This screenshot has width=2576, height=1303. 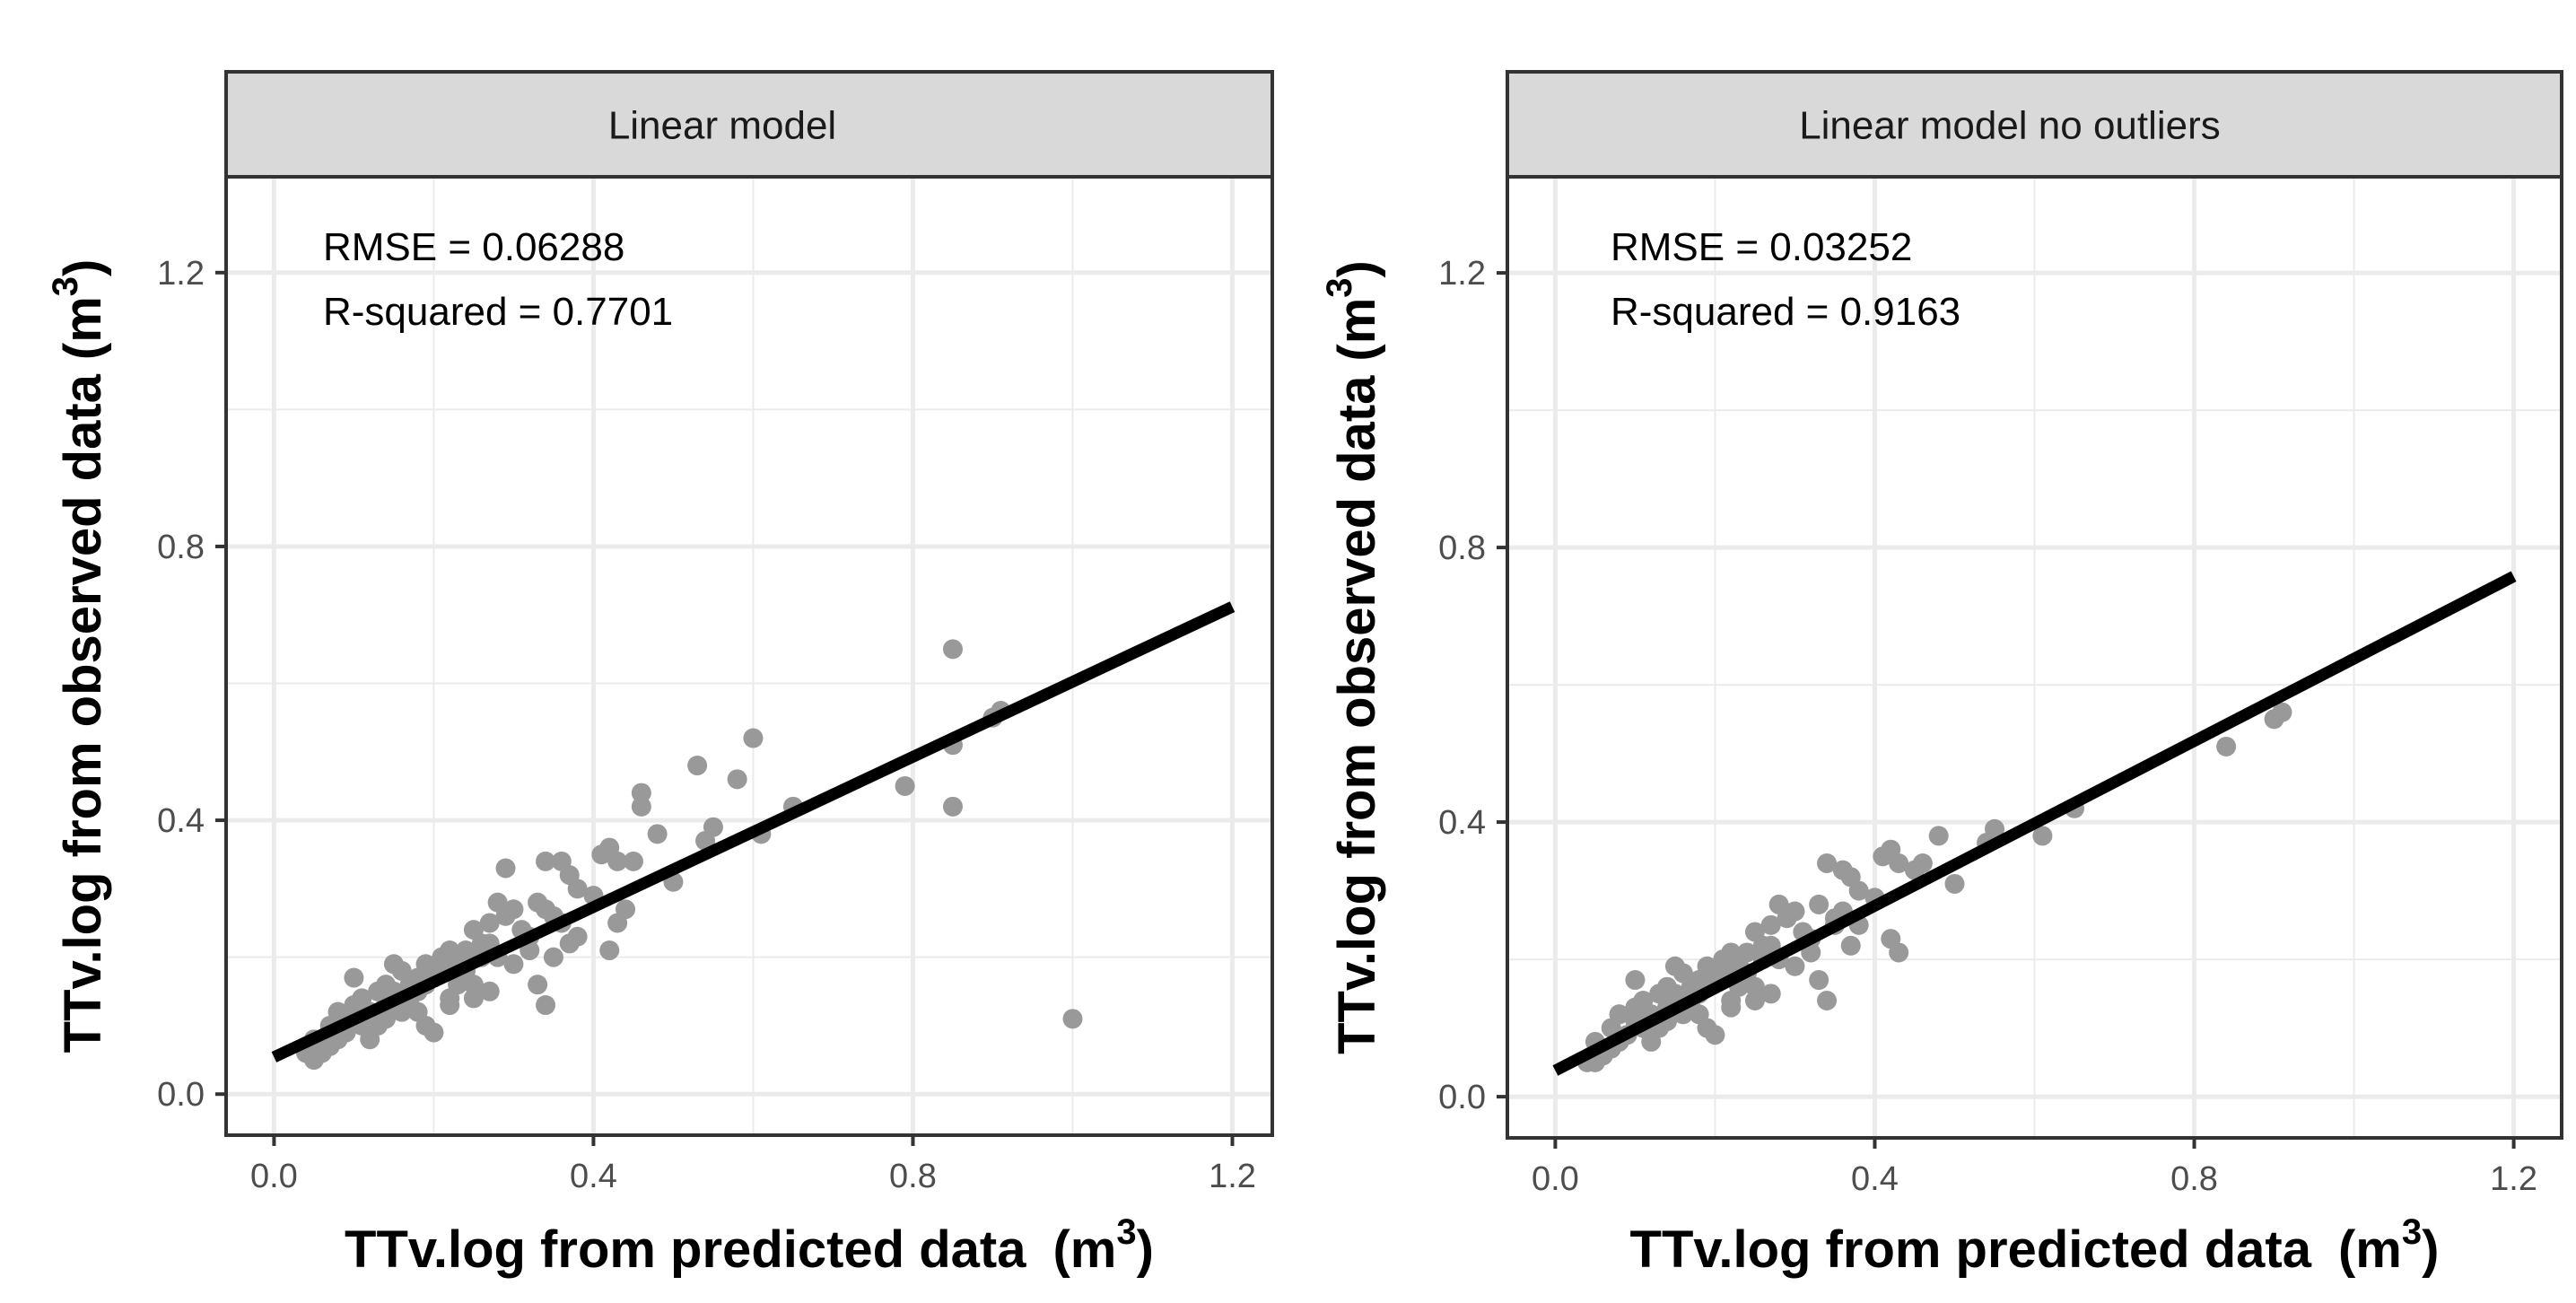 What do you see at coordinates (2010, 126) in the screenshot?
I see `facet-title: Linear model no outliers` at bounding box center [2010, 126].